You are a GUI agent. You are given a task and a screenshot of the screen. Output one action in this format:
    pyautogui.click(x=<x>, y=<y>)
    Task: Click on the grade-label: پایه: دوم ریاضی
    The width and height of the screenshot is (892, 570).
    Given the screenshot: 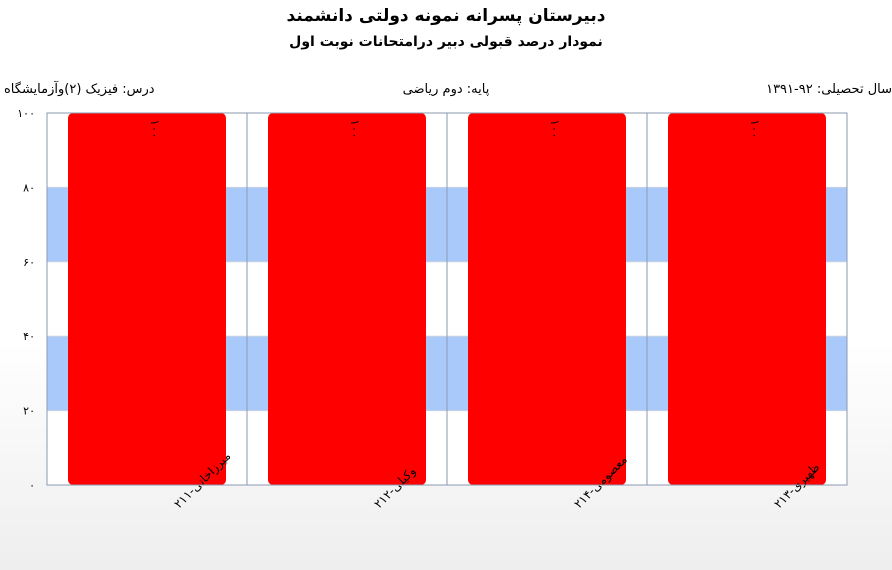 What is the action you would take?
    pyautogui.click(x=446, y=89)
    